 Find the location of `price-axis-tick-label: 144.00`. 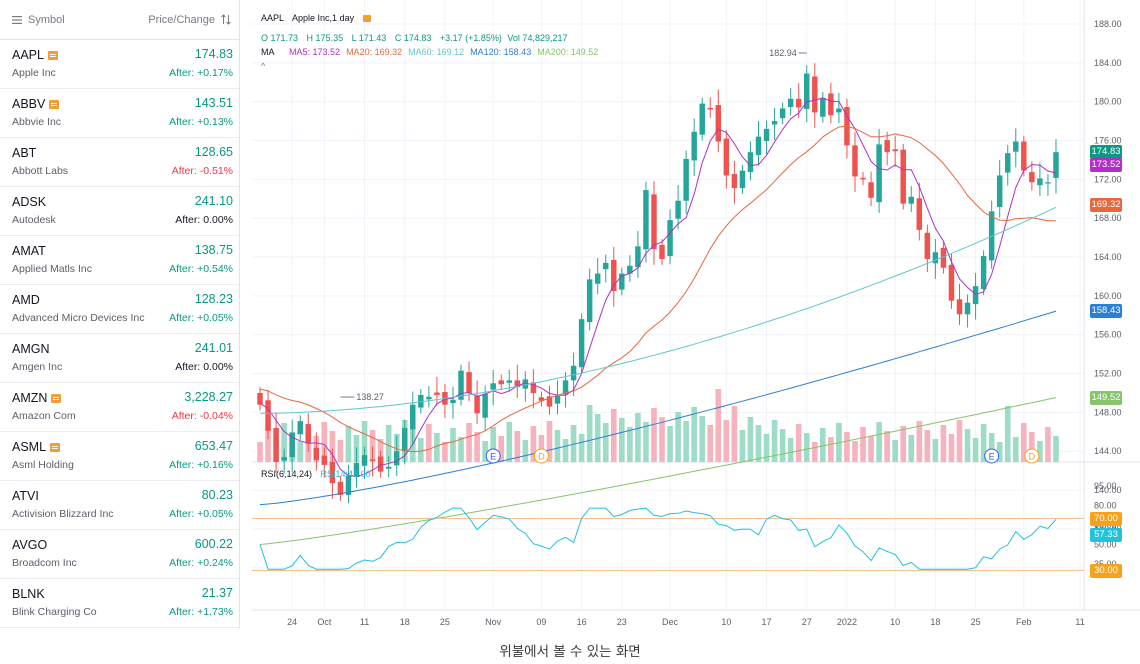

price-axis-tick-label: 144.00 is located at coordinates (1108, 451).